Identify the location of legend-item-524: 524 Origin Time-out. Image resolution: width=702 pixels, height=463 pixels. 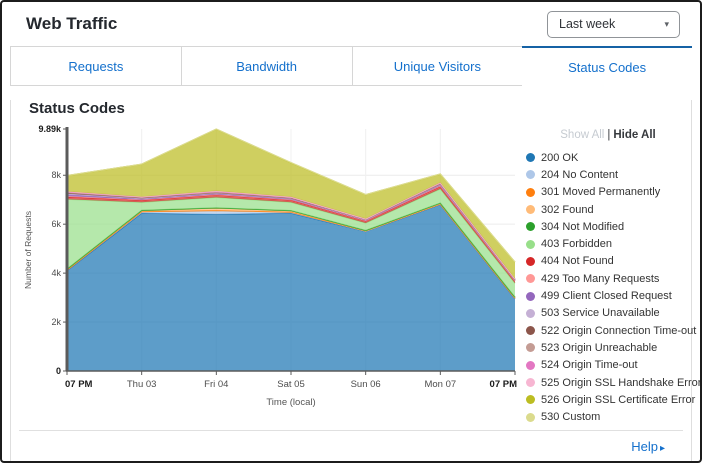
(608, 365).